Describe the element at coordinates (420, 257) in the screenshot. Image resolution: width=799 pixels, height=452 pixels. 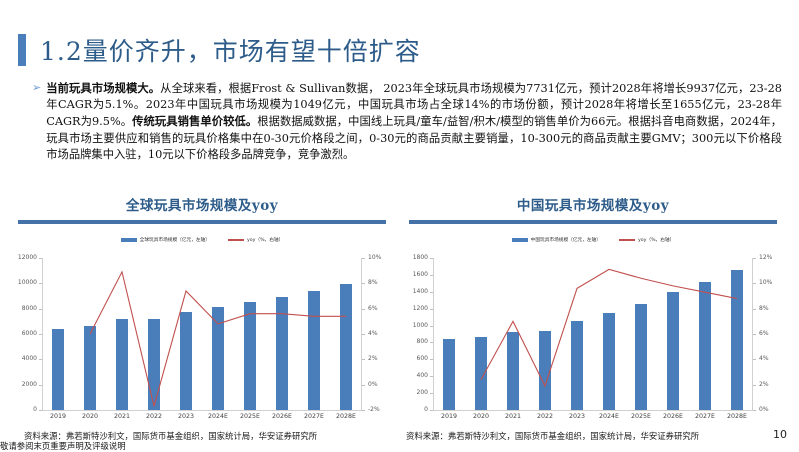
I see `y-axis-left-tick-label: 1800` at that location.